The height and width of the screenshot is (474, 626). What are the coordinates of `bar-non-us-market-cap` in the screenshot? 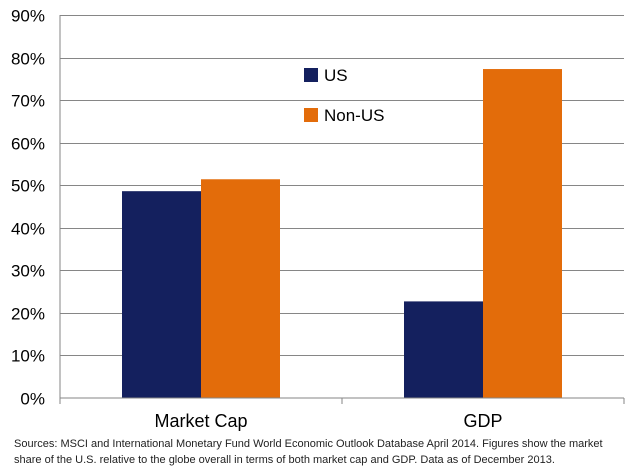 It's located at (240, 288).